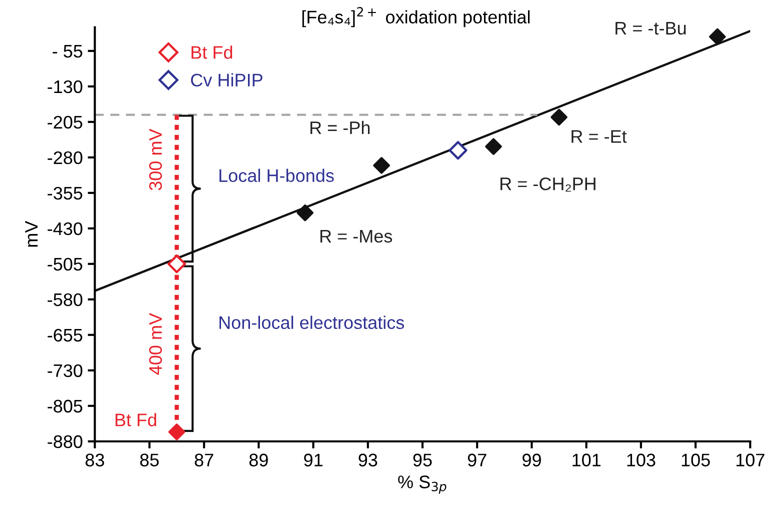 This screenshot has width=771, height=505. What do you see at coordinates (67, 51) in the screenshot?
I see `y-tick-label: - 55` at bounding box center [67, 51].